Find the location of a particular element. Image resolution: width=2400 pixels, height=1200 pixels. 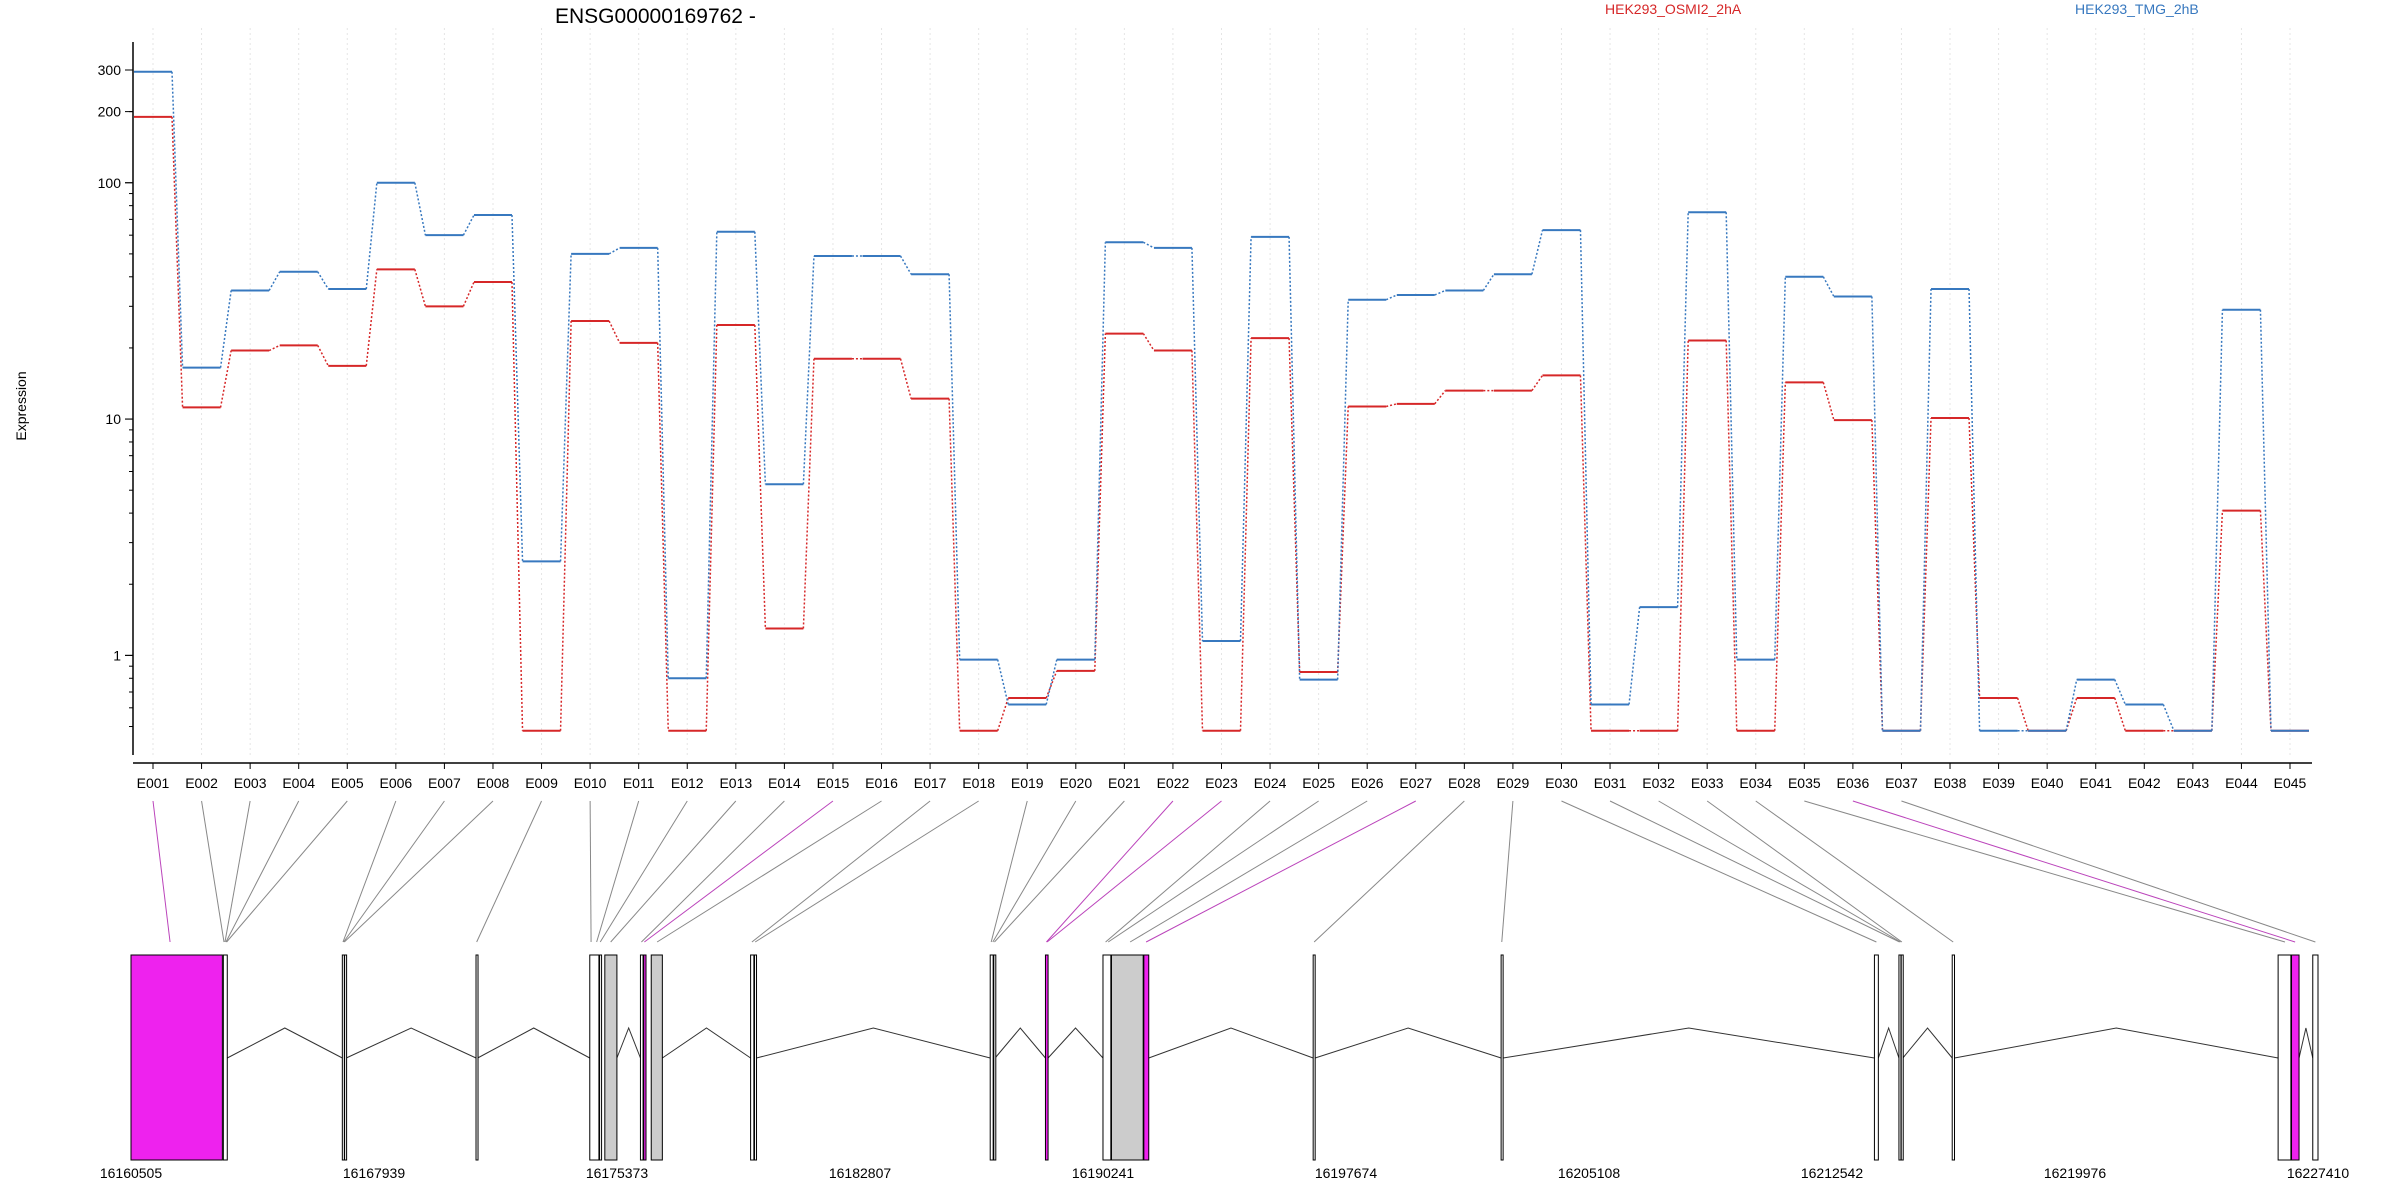

coordinate-label: 16212542 is located at coordinates (1832, 1173).